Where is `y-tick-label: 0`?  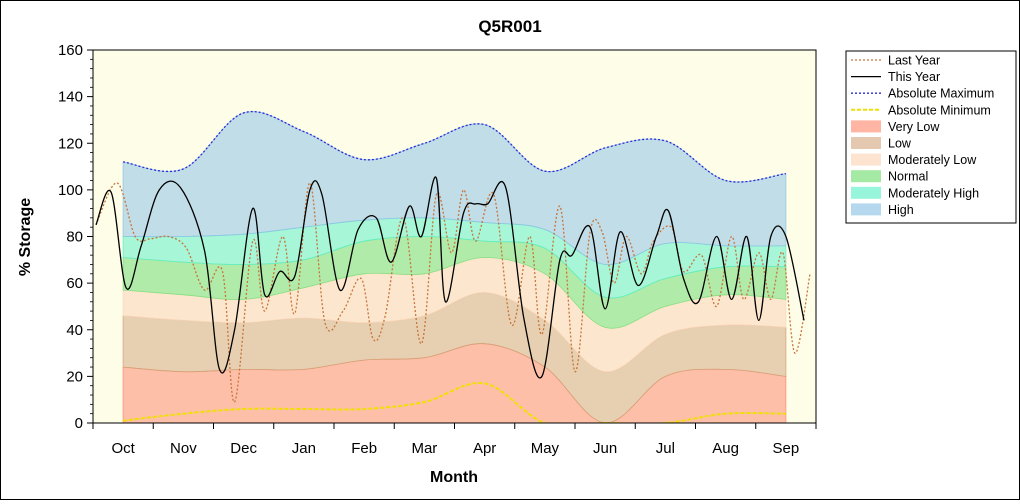 y-tick-label: 0 is located at coordinates (79, 423).